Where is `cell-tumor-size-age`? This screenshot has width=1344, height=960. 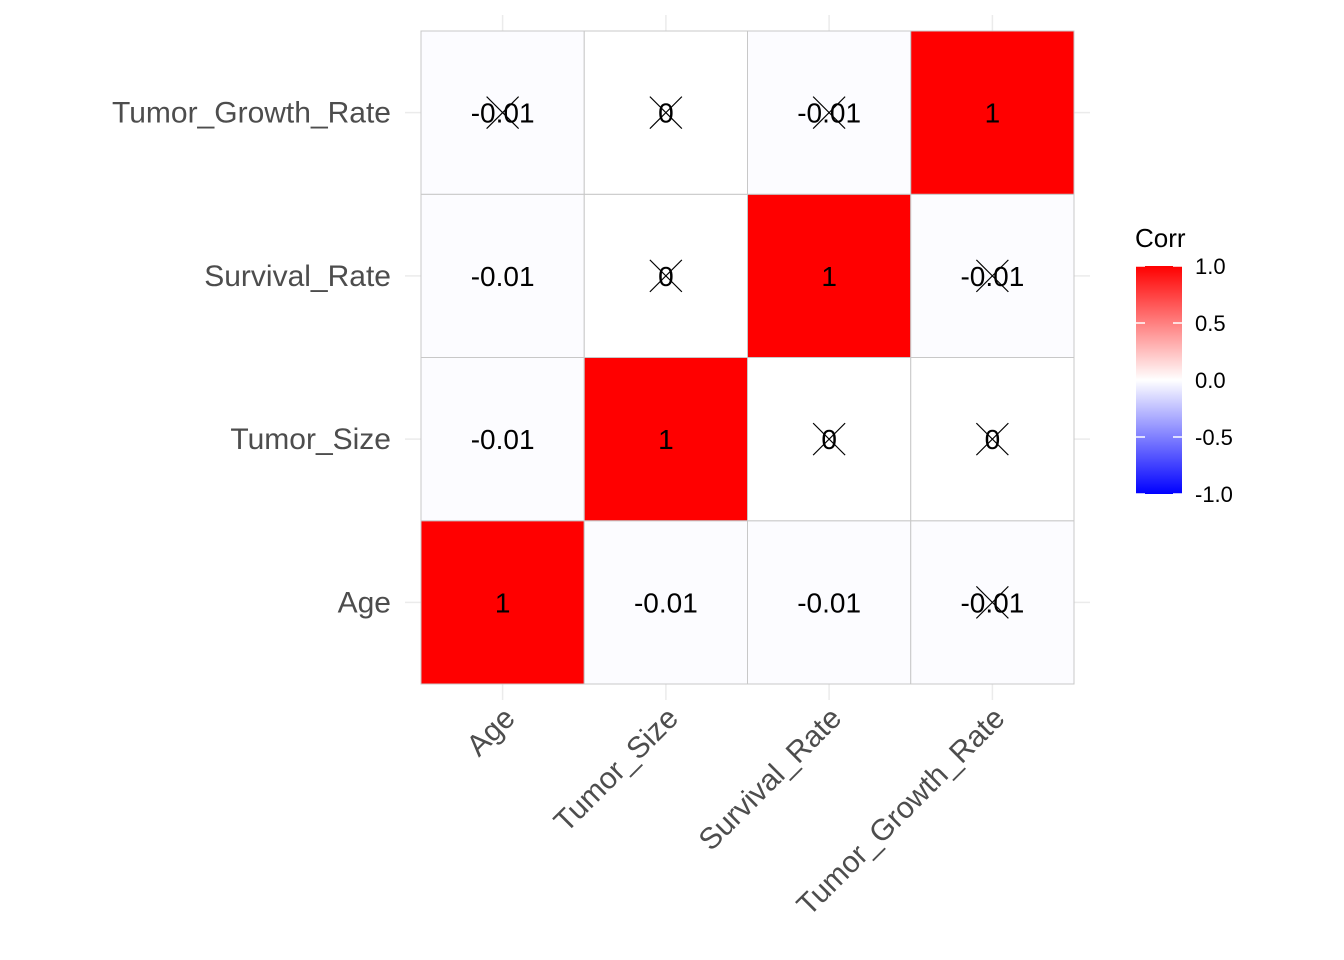
cell-tumor-size-age is located at coordinates (665, 602).